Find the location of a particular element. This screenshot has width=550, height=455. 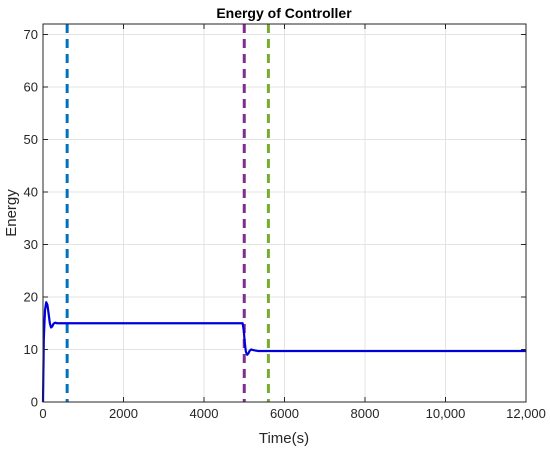

x-axis-label: Time(s) is located at coordinates (284, 438).